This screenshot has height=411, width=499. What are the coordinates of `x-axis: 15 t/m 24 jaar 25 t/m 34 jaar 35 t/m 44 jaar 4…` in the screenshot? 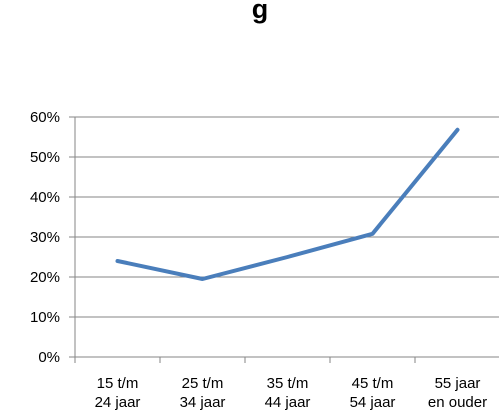 It's located at (280, 384).